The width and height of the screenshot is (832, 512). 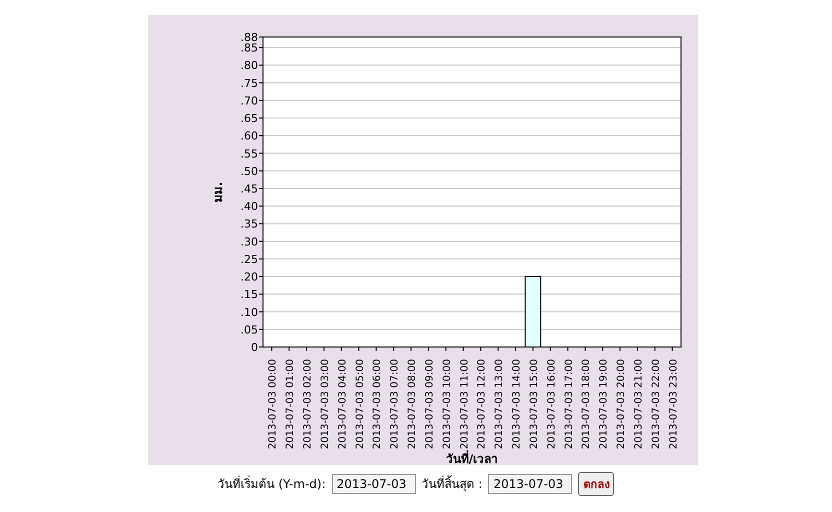 I want to click on y-tick-label: .45, so click(x=249, y=189).